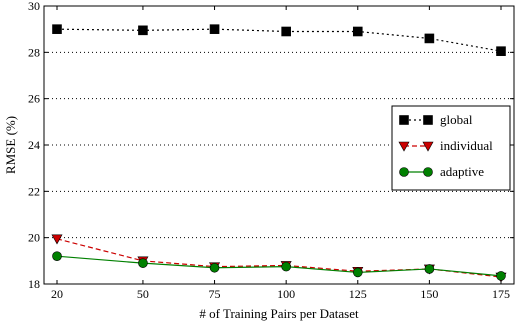  What do you see at coordinates (10, 145) in the screenshot?
I see `y-axis-title: RMSE (%)` at bounding box center [10, 145].